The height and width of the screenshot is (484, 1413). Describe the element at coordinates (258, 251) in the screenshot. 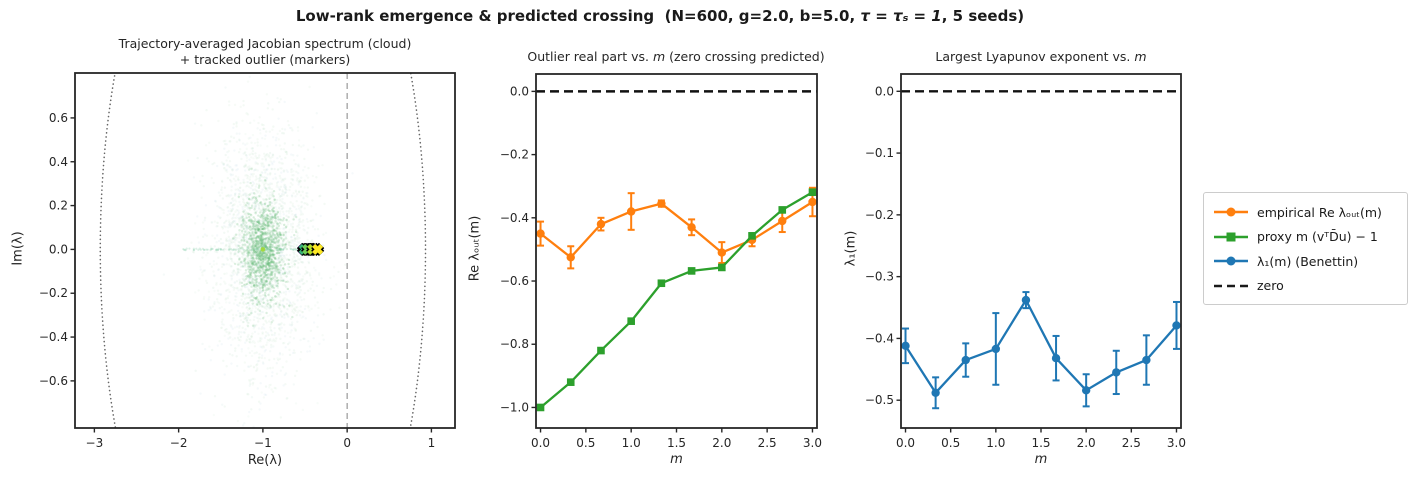

I see `eigenvalue-cloud` at that location.